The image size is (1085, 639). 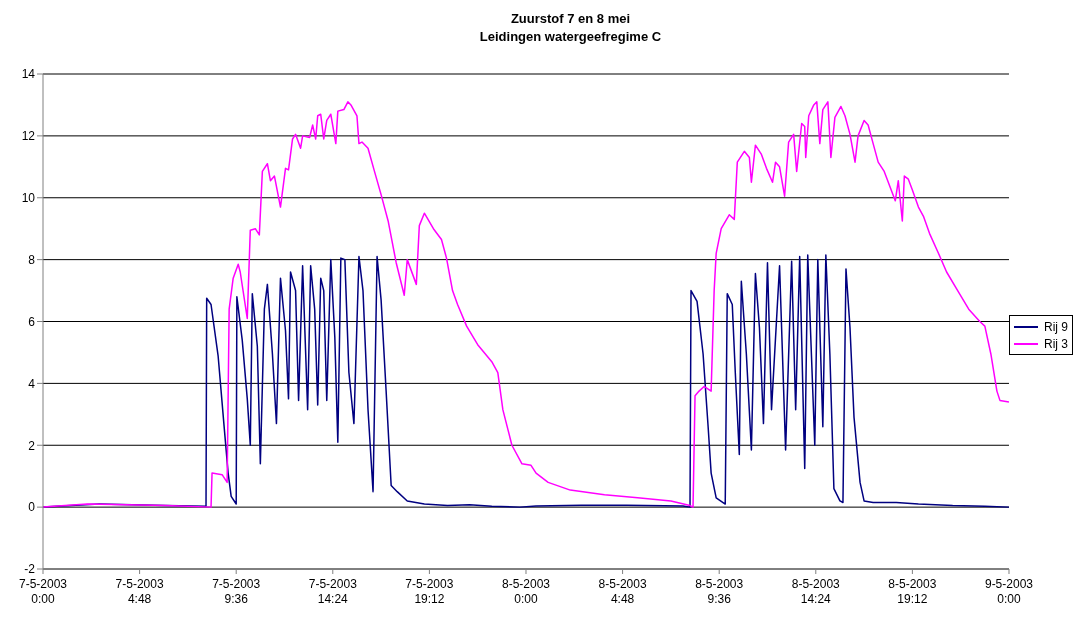 What do you see at coordinates (526, 591) in the screenshot?
I see `x-tick-label: 8-5-2003 0:00` at bounding box center [526, 591].